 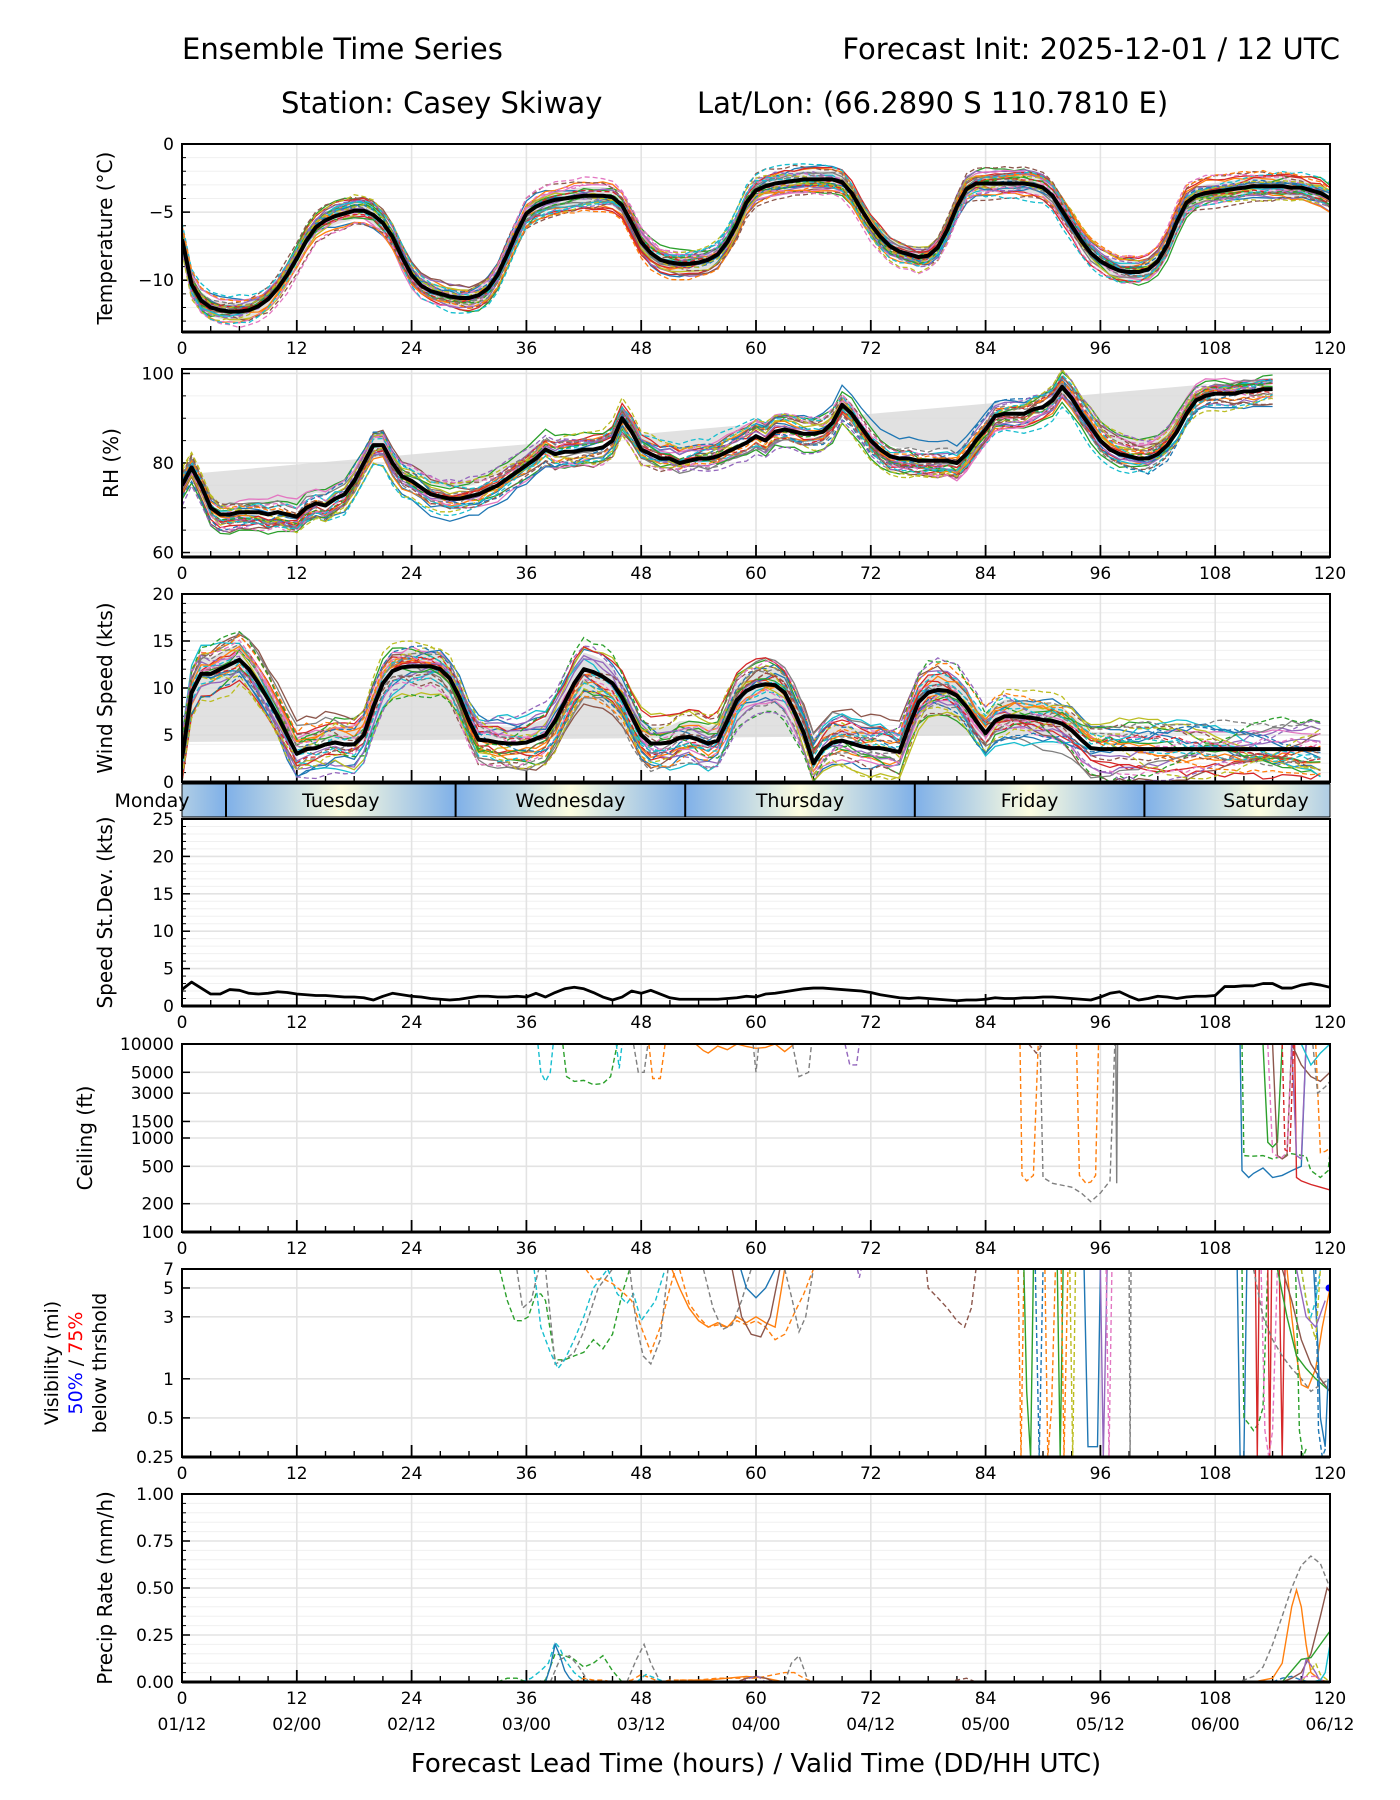 What do you see at coordinates (152, 1122) in the screenshot?
I see `y-tick-label: 1500` at bounding box center [152, 1122].